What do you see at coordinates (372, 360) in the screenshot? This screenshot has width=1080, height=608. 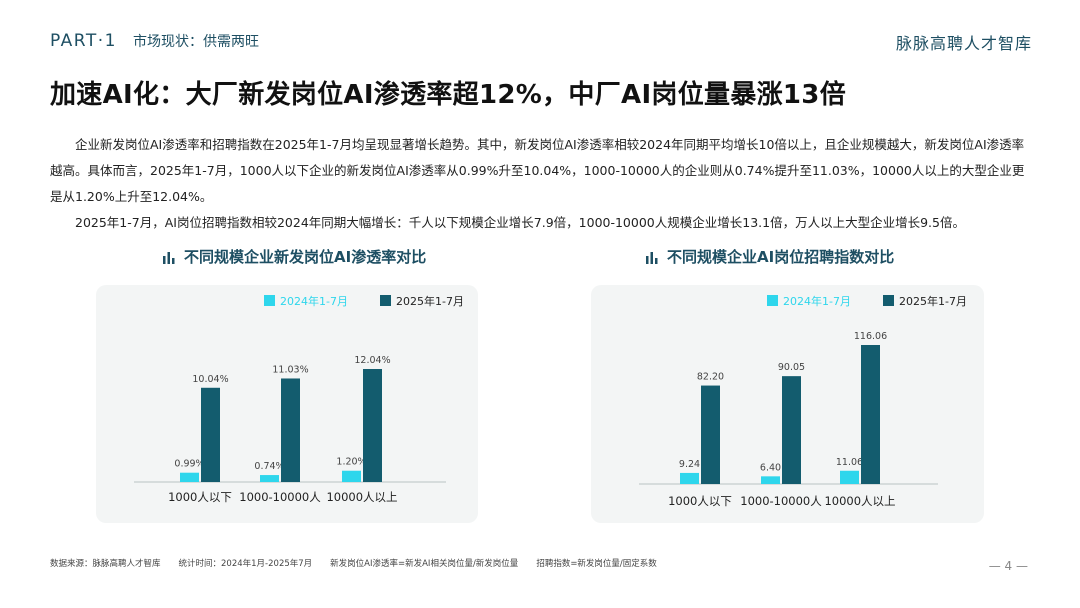 I see `data-label: 12.04%` at bounding box center [372, 360].